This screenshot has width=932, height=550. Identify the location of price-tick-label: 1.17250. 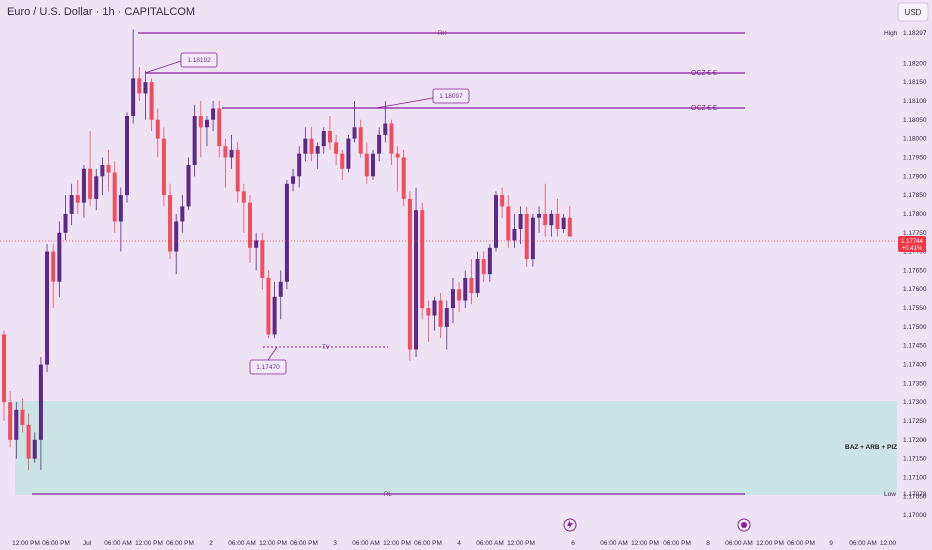
(915, 421).